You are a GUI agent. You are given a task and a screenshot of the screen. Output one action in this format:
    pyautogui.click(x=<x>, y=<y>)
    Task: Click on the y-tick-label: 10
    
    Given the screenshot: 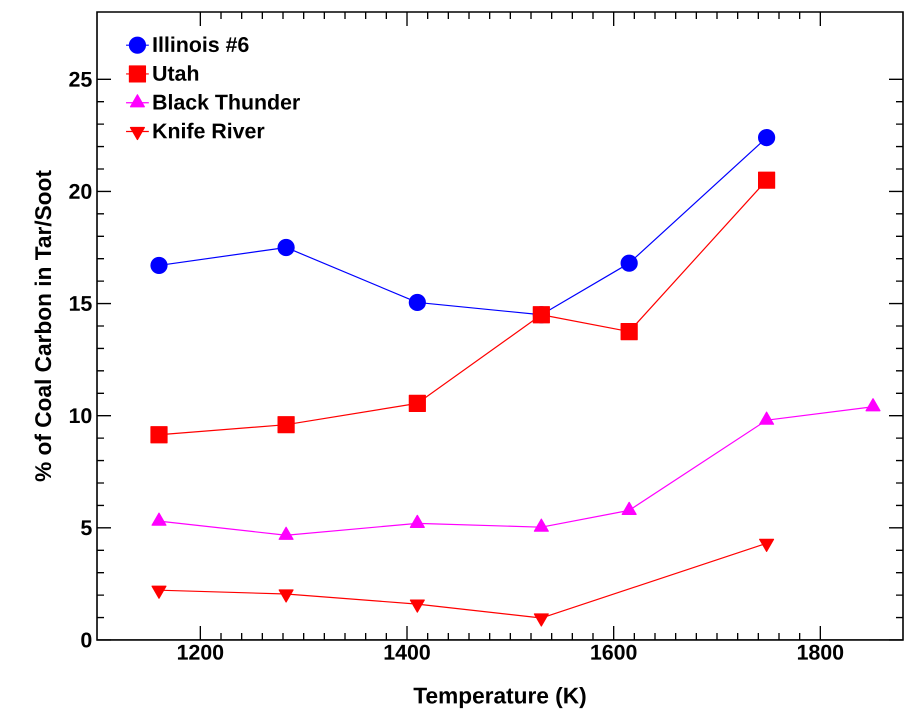 What is the action you would take?
    pyautogui.click(x=81, y=416)
    